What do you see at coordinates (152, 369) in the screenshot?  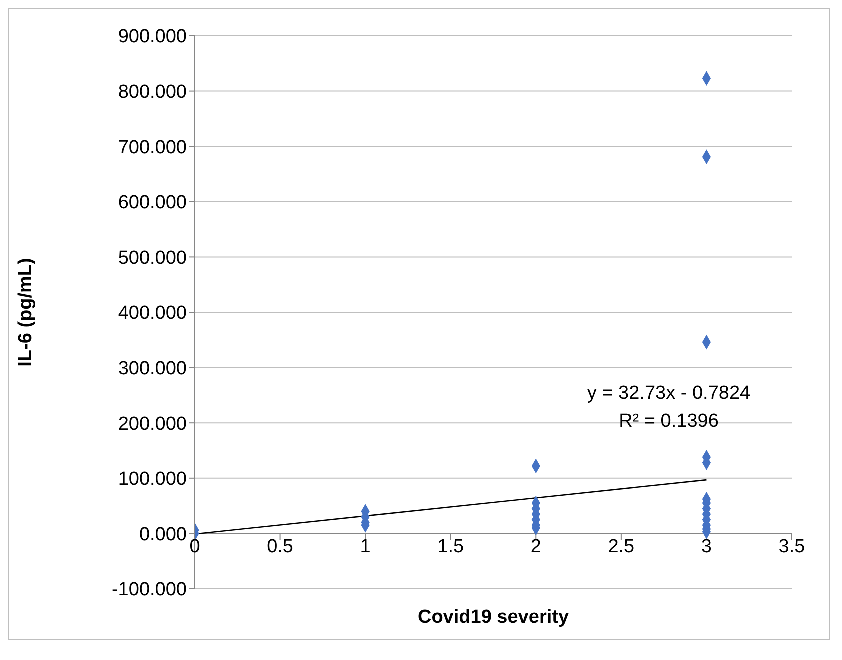 I see `y-tick-label: 300.000` at bounding box center [152, 369].